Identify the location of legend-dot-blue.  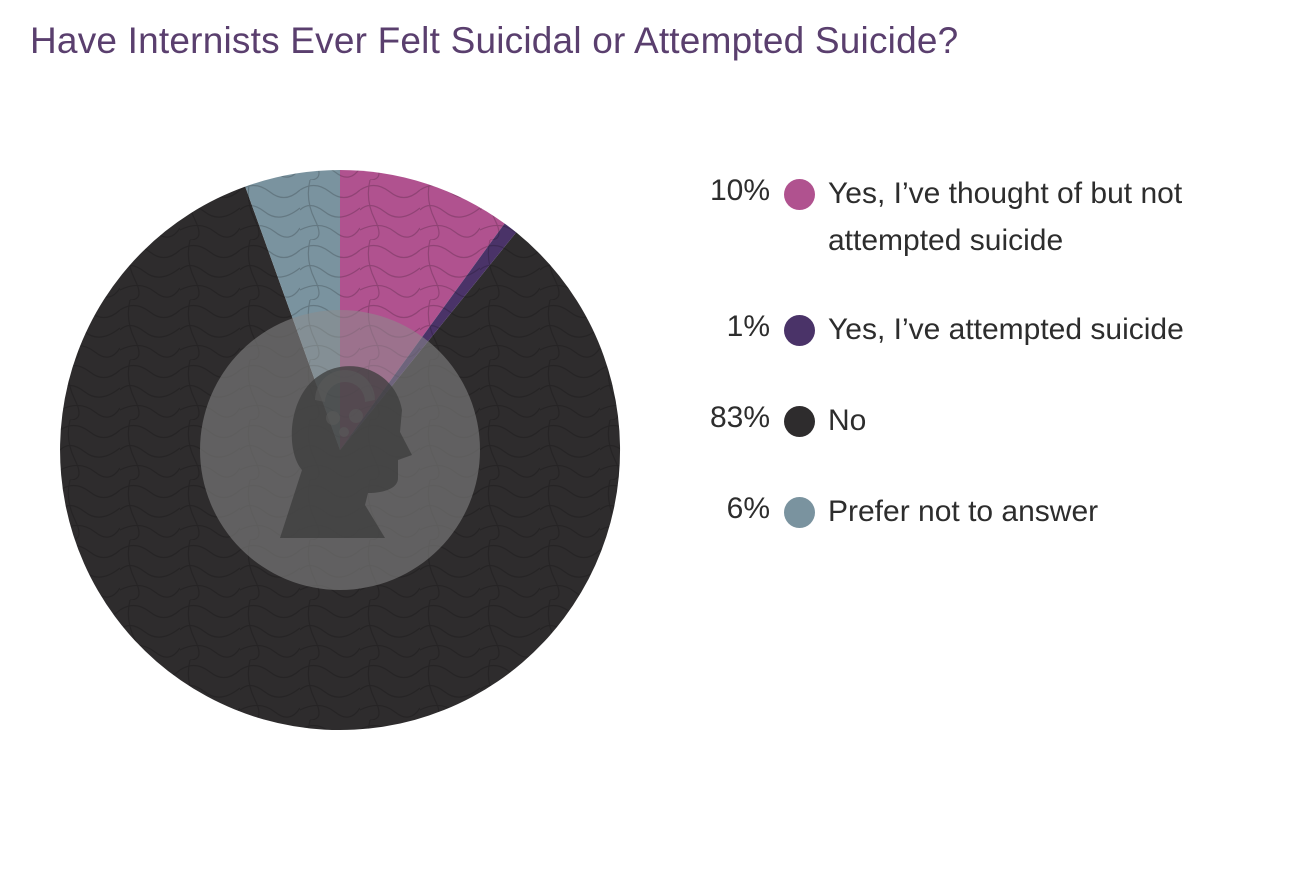
(799, 512).